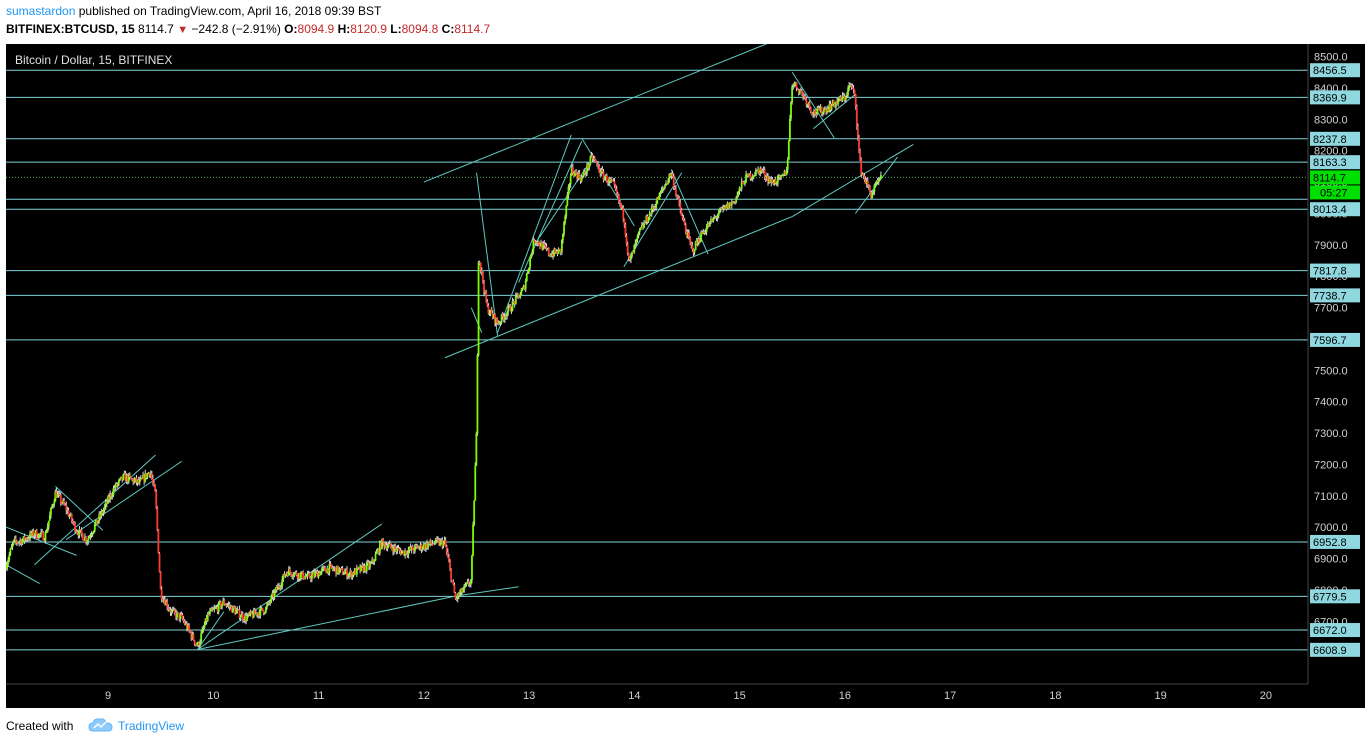  What do you see at coordinates (368, 29) in the screenshot?
I see `high-value: 8120.9` at bounding box center [368, 29].